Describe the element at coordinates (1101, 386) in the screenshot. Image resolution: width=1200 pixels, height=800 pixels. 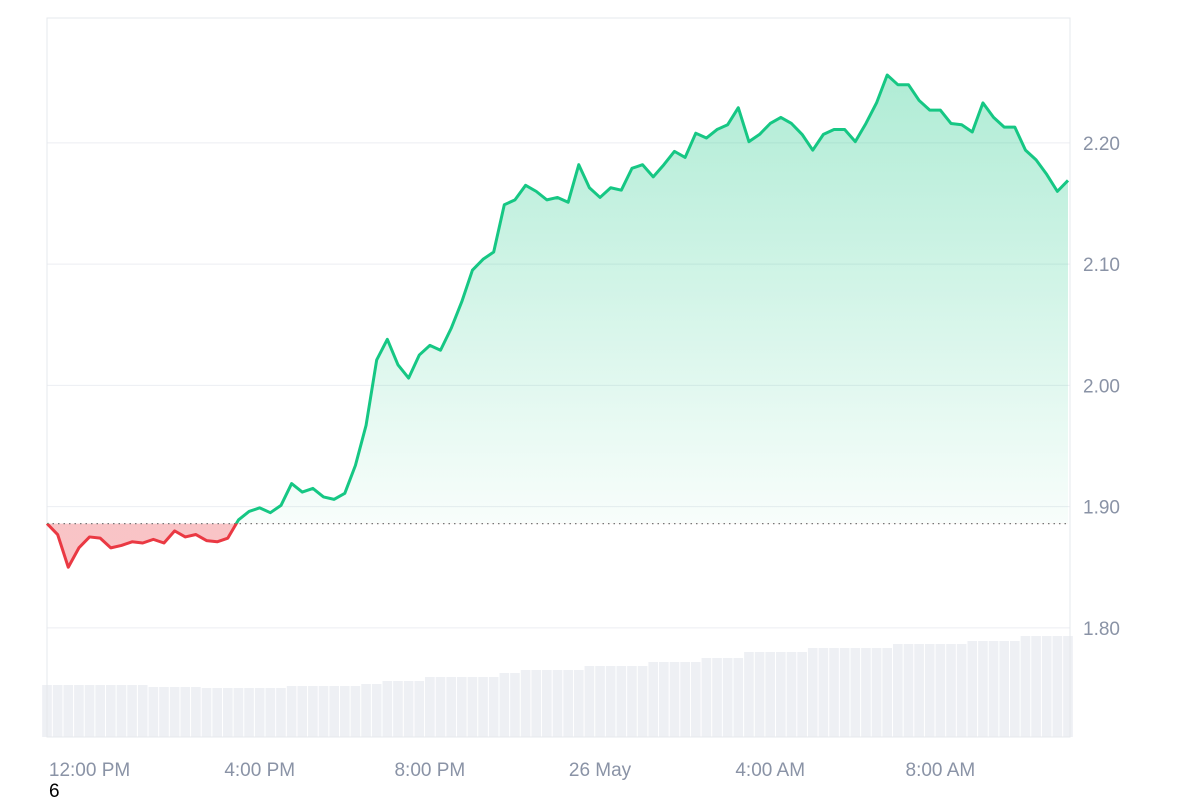
I see `y-tick-label: 2.00` at that location.